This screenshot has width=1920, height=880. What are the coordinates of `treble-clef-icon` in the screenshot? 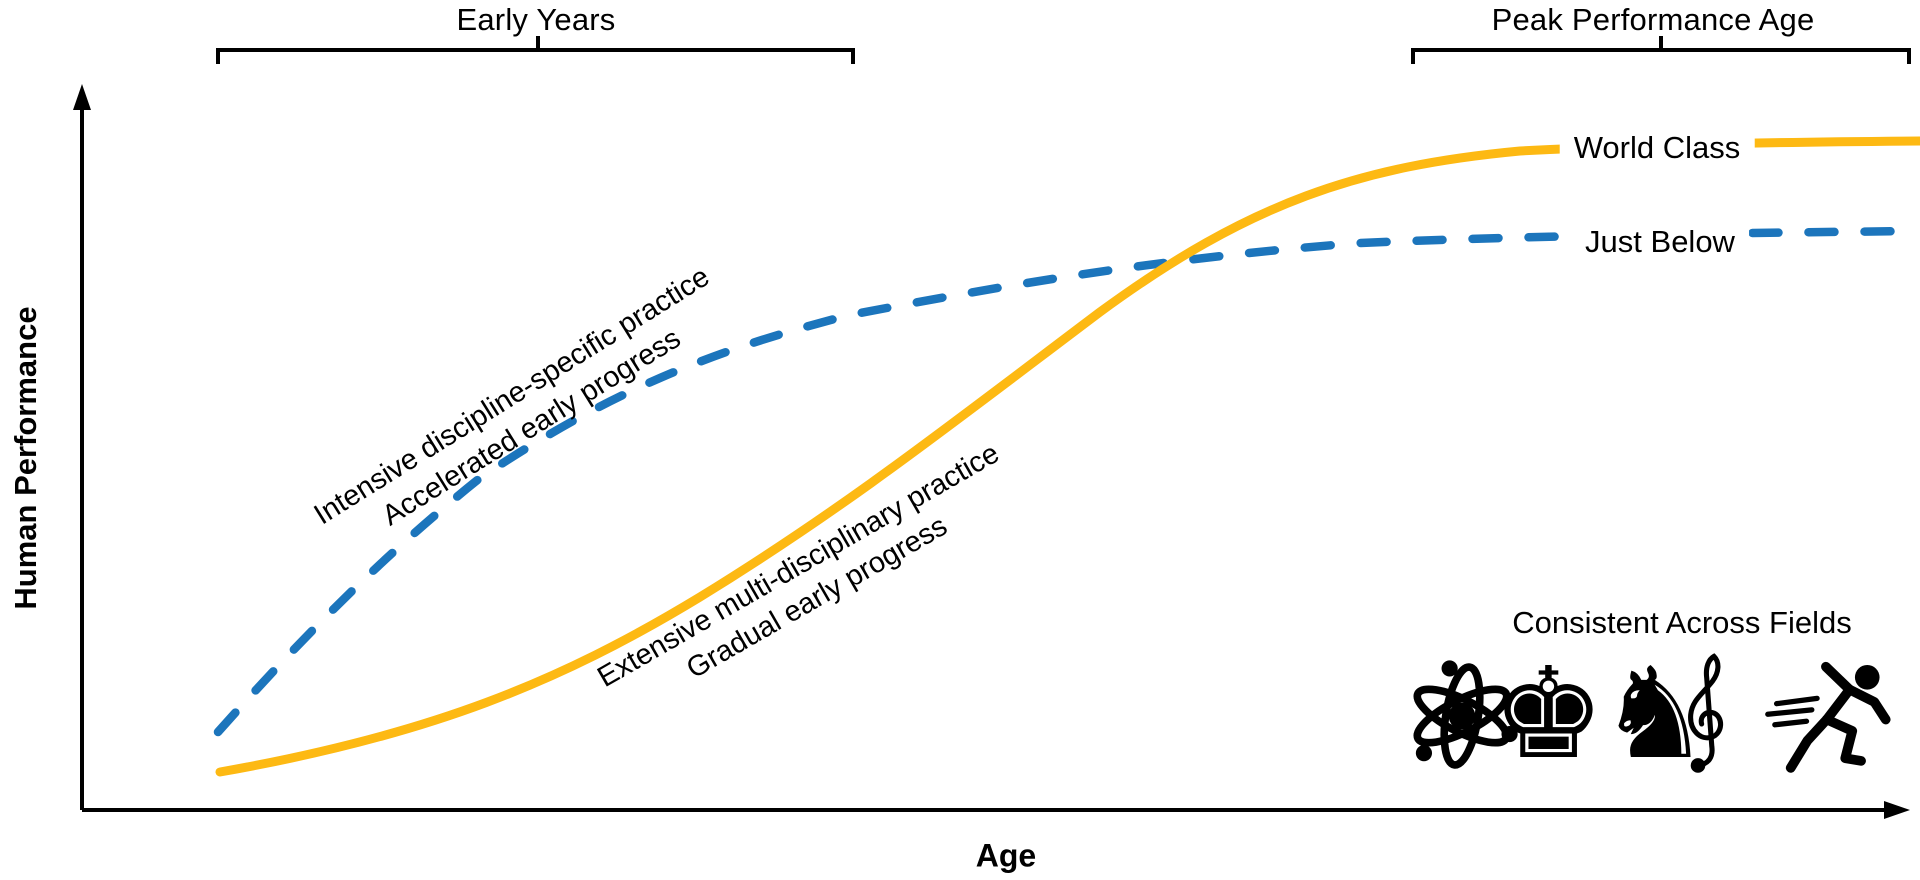 It's located at (1706, 716).